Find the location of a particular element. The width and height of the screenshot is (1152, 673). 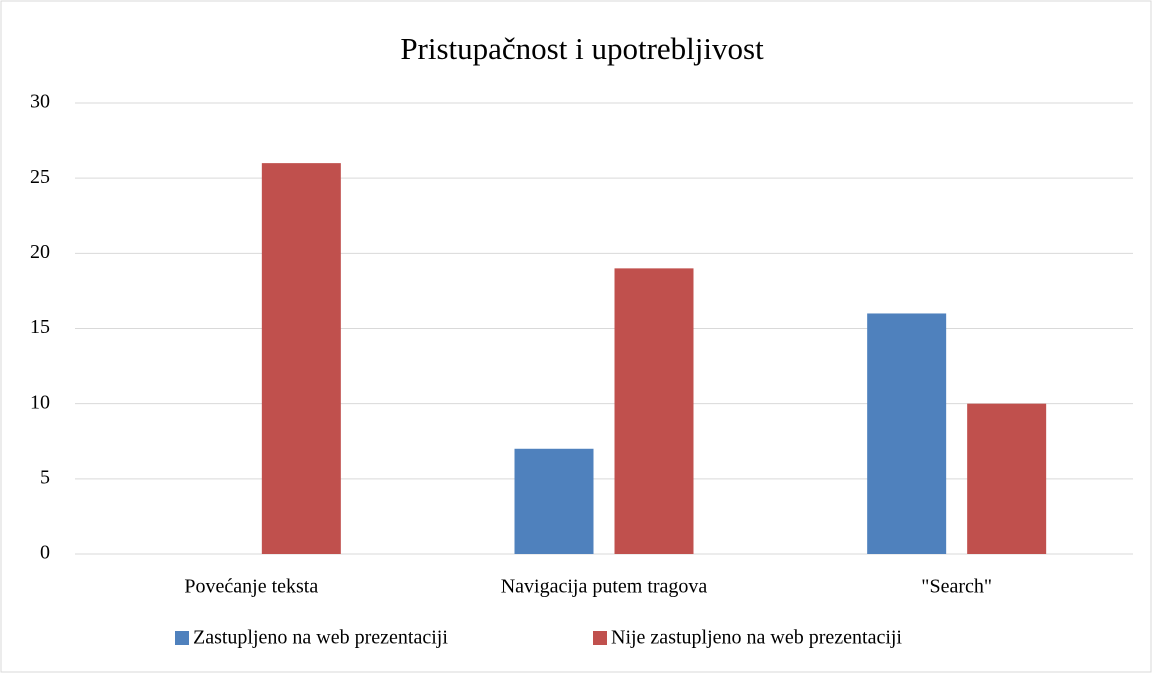

y-tick-label: 5 is located at coordinates (45, 477).